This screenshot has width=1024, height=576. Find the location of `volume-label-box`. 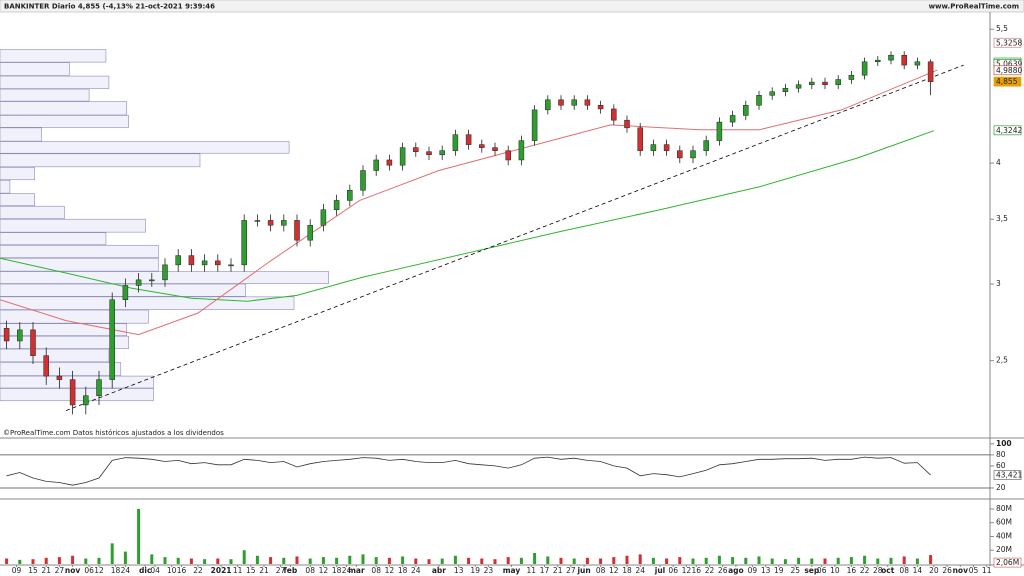

volume-label-box is located at coordinates (1007, 562).